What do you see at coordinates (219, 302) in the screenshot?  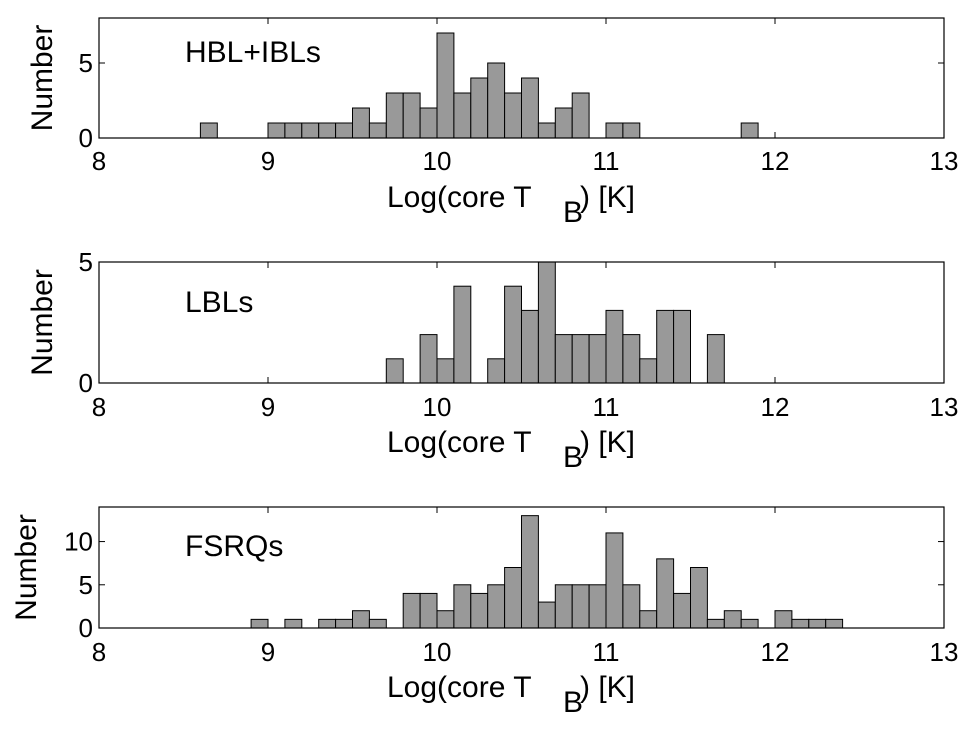 I see `panel-title: LBLs` at bounding box center [219, 302].